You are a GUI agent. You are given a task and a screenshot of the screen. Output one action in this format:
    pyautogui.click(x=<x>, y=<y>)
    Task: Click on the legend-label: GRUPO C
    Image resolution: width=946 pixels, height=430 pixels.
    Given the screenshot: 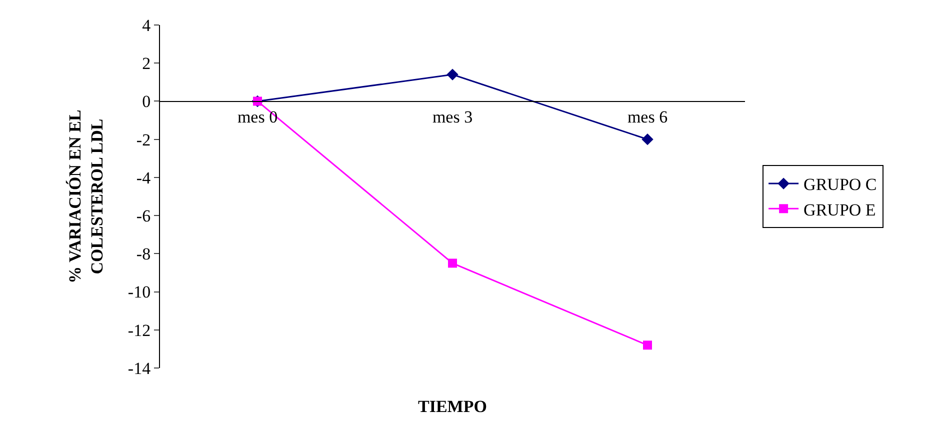 What is the action you would take?
    pyautogui.click(x=840, y=184)
    